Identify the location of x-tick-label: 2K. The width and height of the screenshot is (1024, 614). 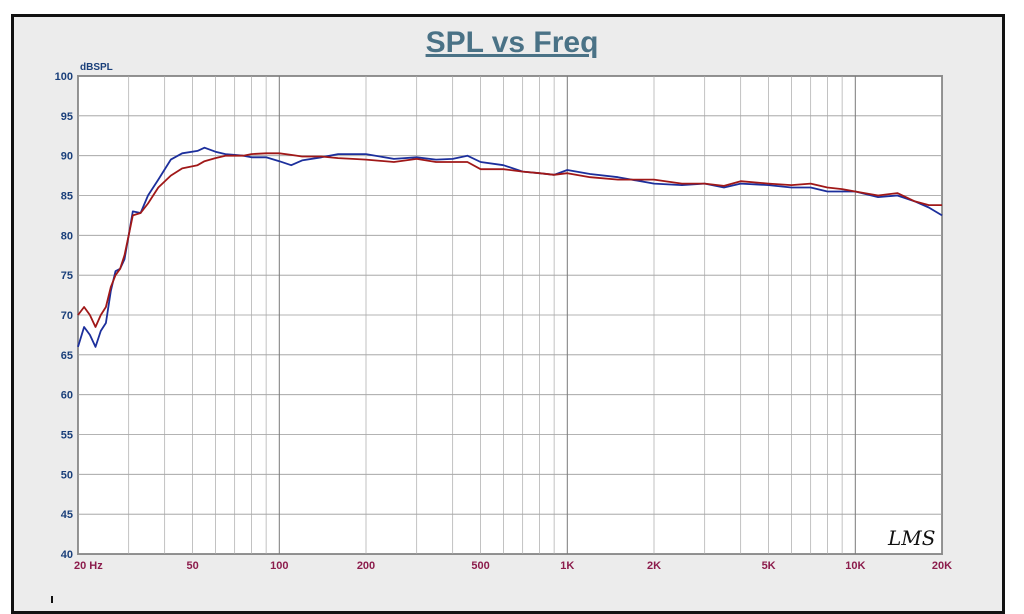
(654, 566).